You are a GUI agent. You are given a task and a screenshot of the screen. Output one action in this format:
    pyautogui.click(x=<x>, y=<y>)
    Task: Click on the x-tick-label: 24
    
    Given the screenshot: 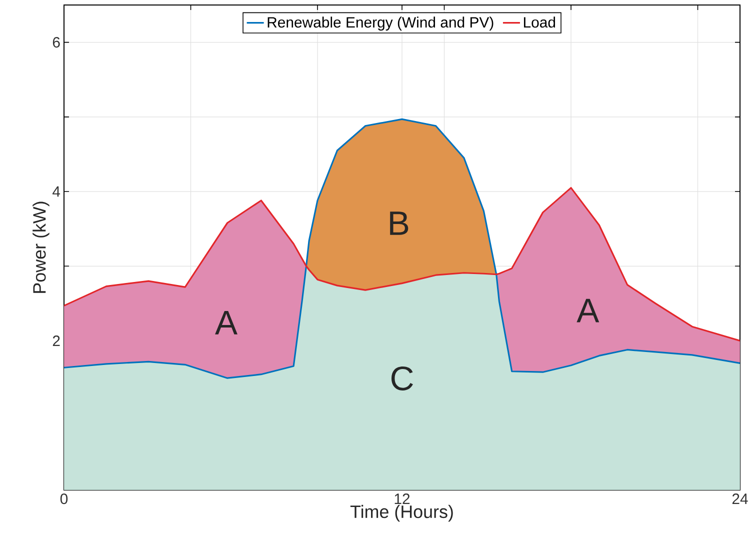 What is the action you would take?
    pyautogui.click(x=740, y=499)
    